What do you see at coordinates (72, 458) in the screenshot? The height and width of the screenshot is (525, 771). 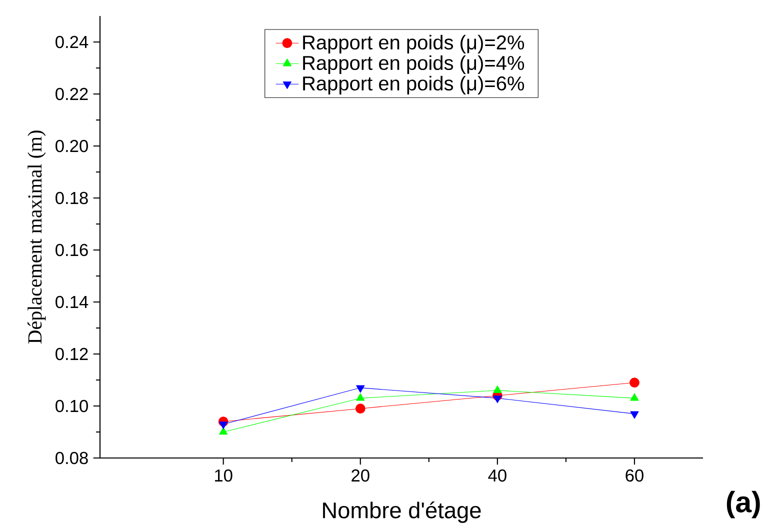 I see `y-tick-label: 0.08` at bounding box center [72, 458].